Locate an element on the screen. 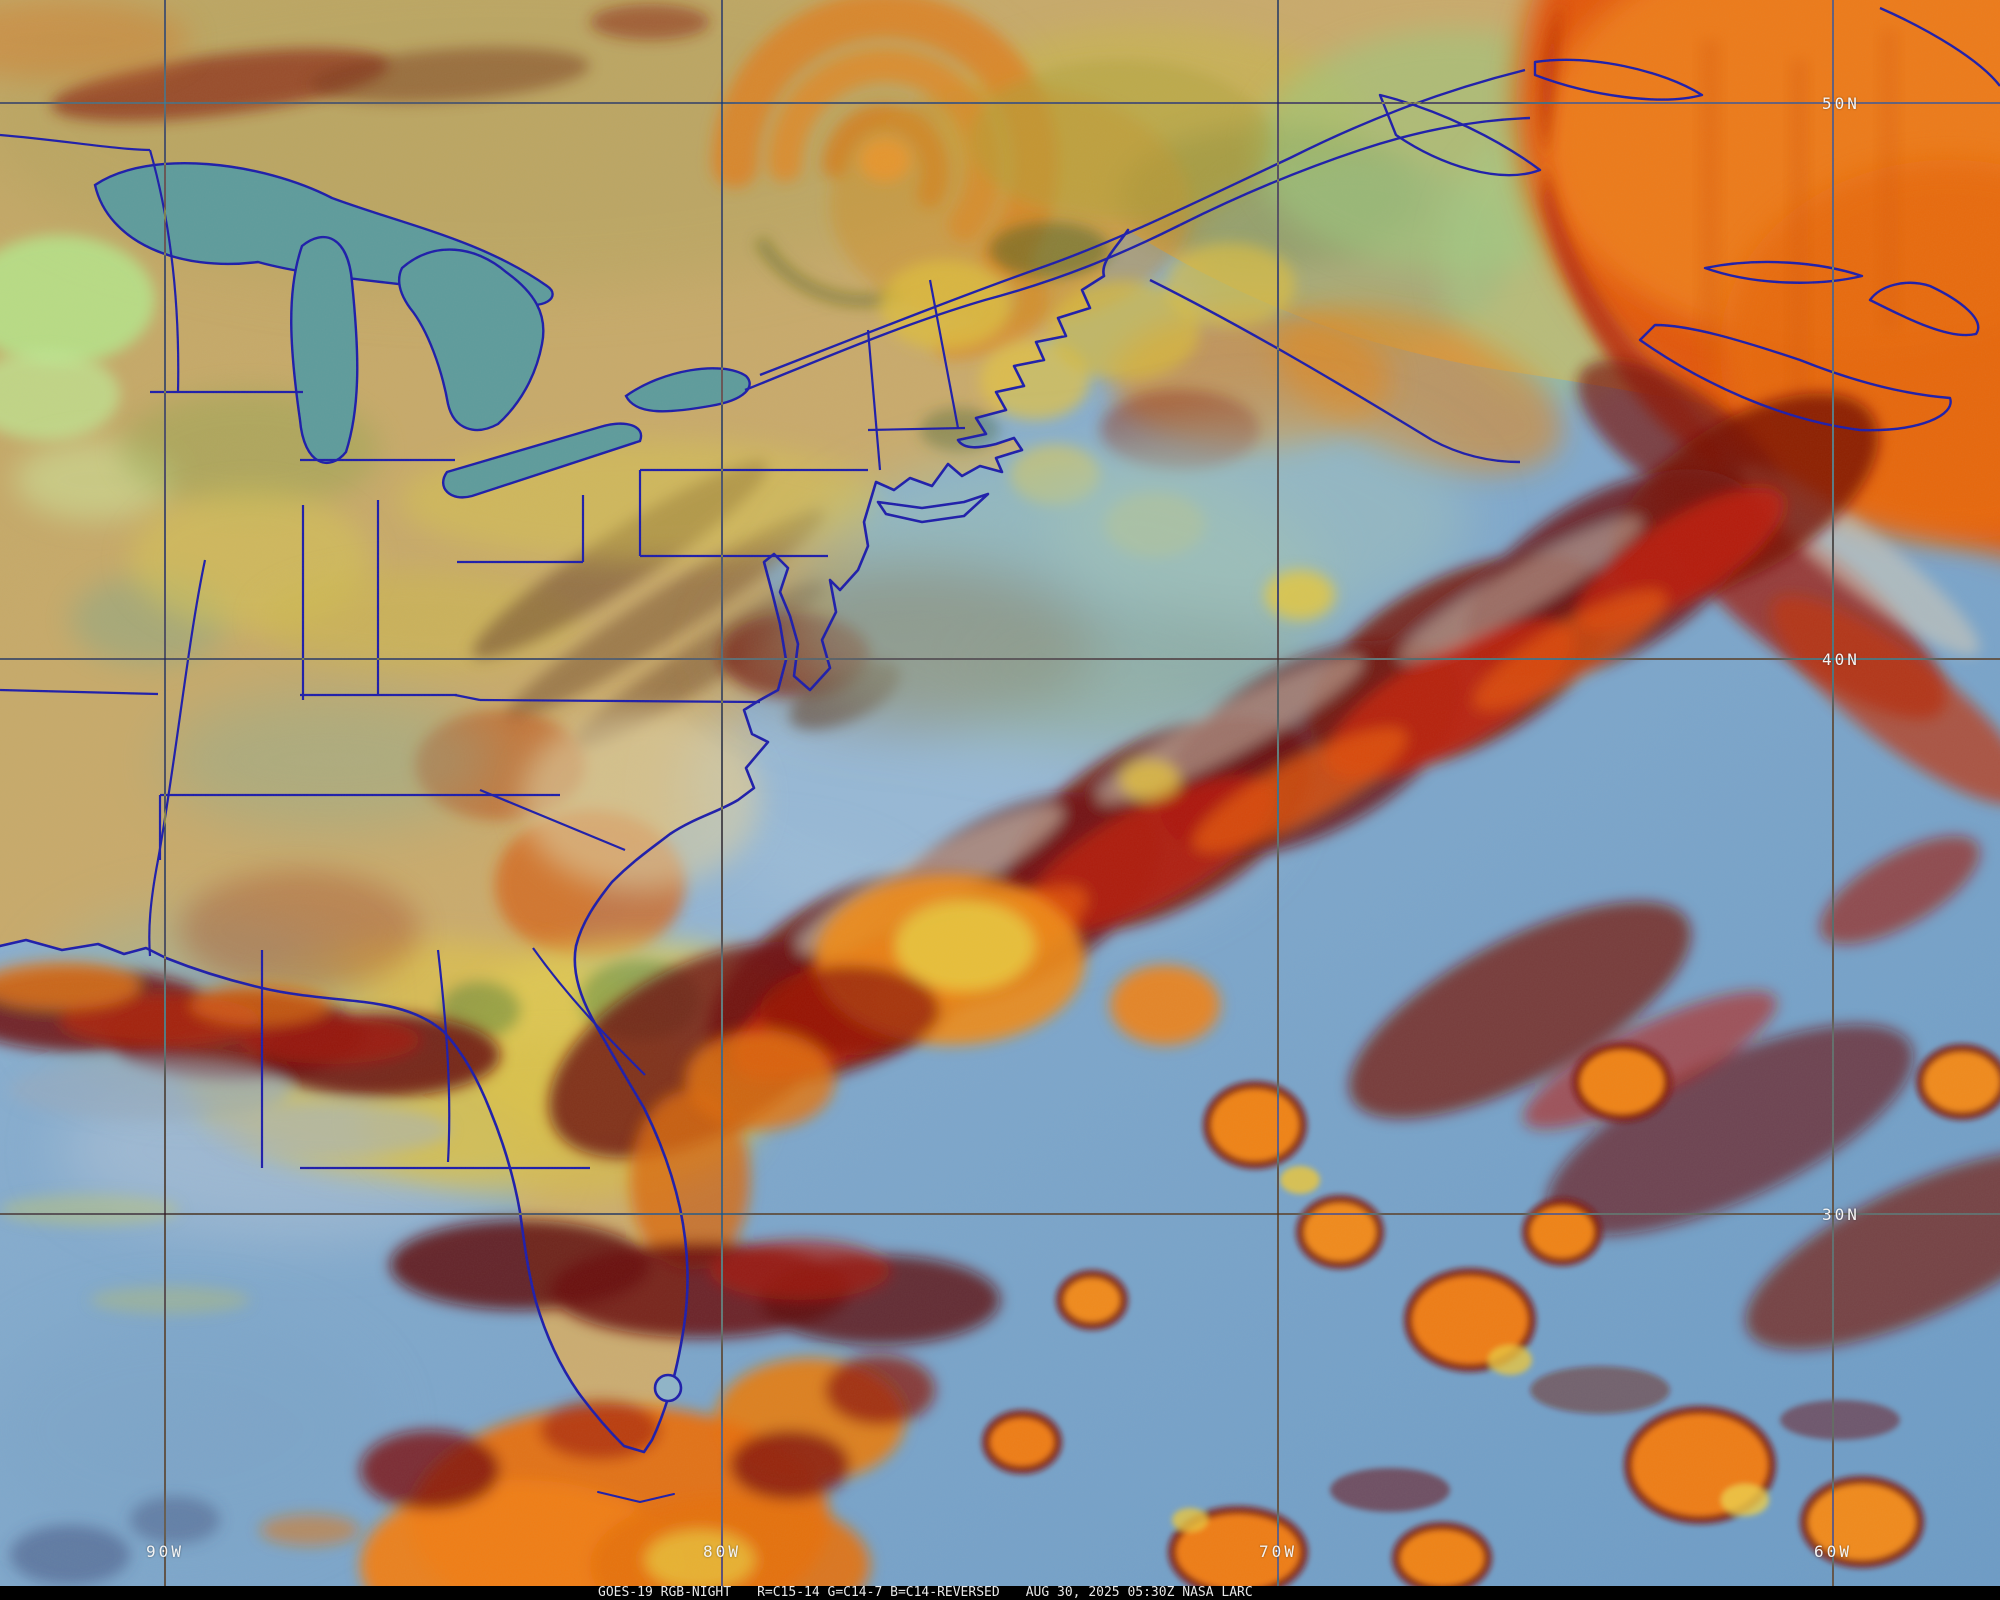 The image size is (2000, 1600). caption-datetime: AUG 30, 2025 05:30Z is located at coordinates (1100, 1592).